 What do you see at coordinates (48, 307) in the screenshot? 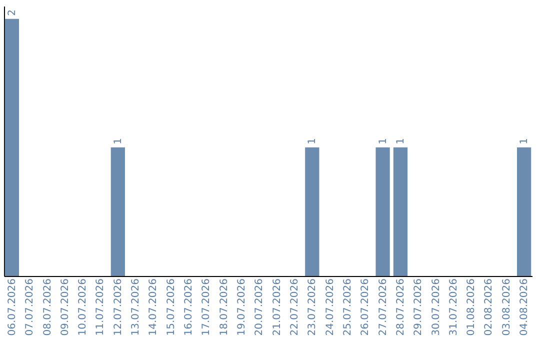
I see `x-tick-label: 08.07.2026` at bounding box center [48, 307].